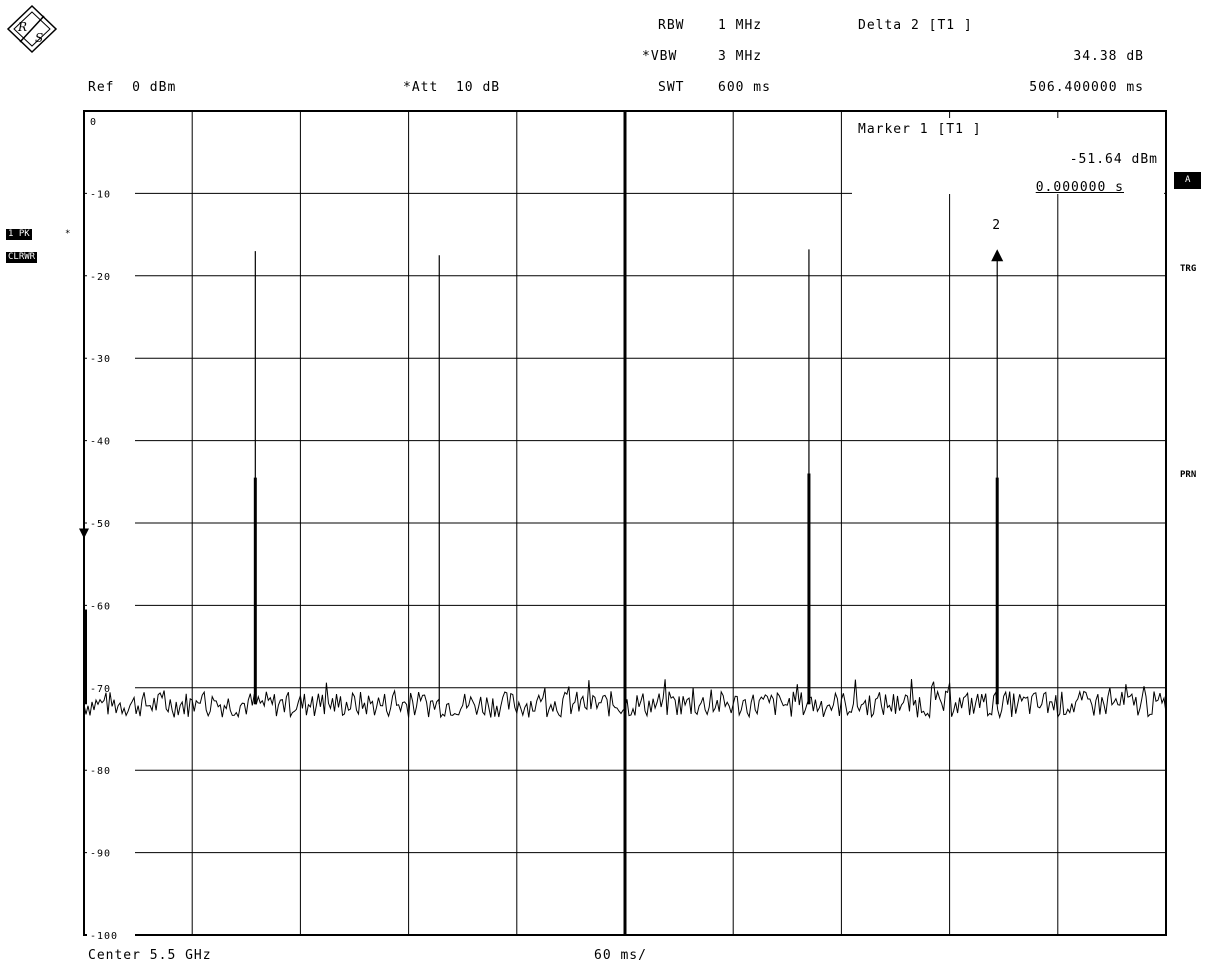  I want to click on vbw-value: 3 MHz, so click(740, 56).